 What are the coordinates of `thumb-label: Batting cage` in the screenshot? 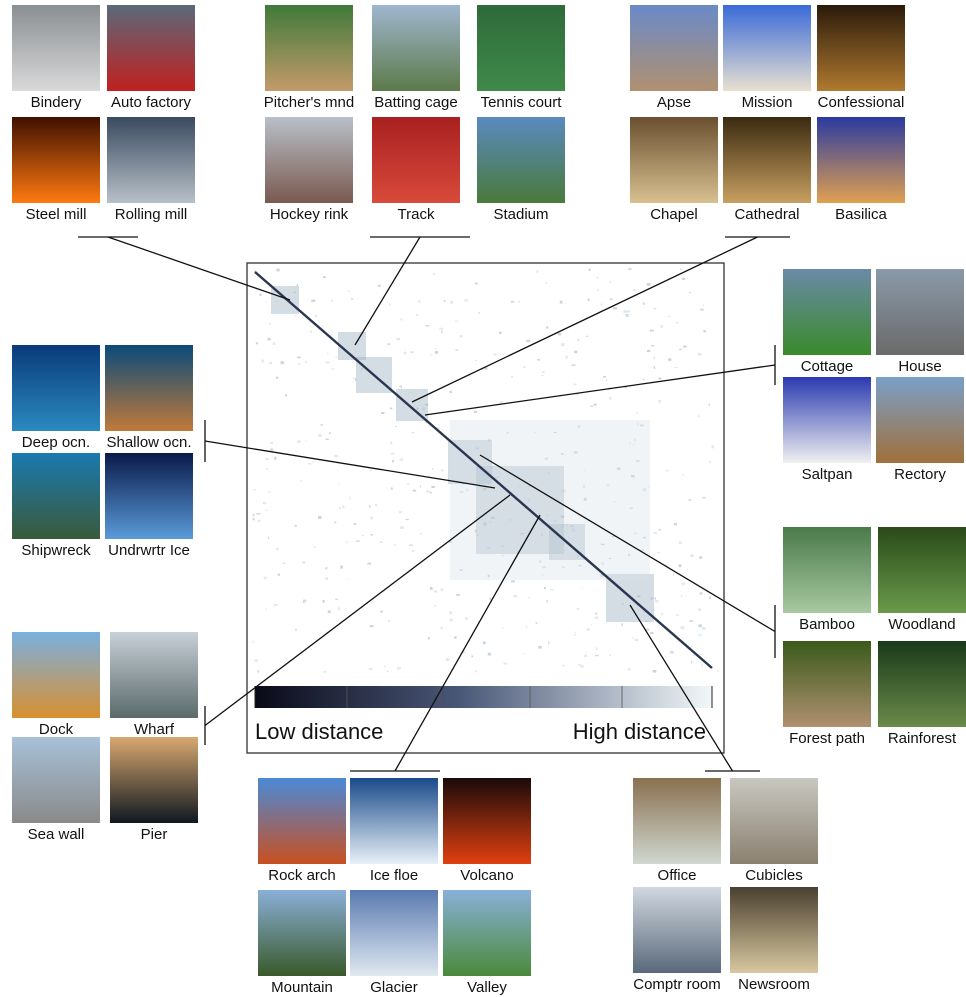 It's located at (415, 102).